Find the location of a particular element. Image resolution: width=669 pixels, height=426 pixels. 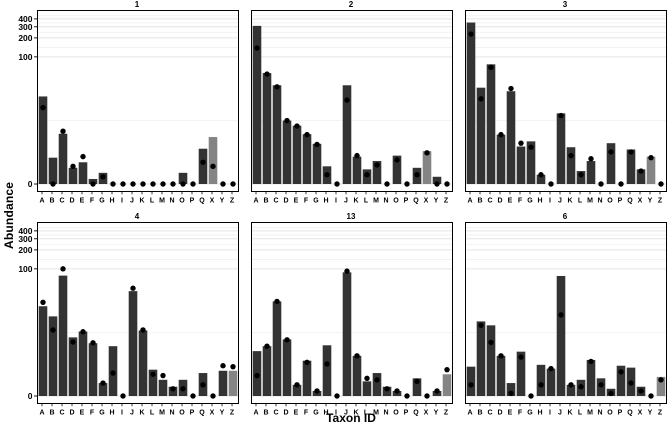

x-tick-label-L: L is located at coordinates (152, 201).